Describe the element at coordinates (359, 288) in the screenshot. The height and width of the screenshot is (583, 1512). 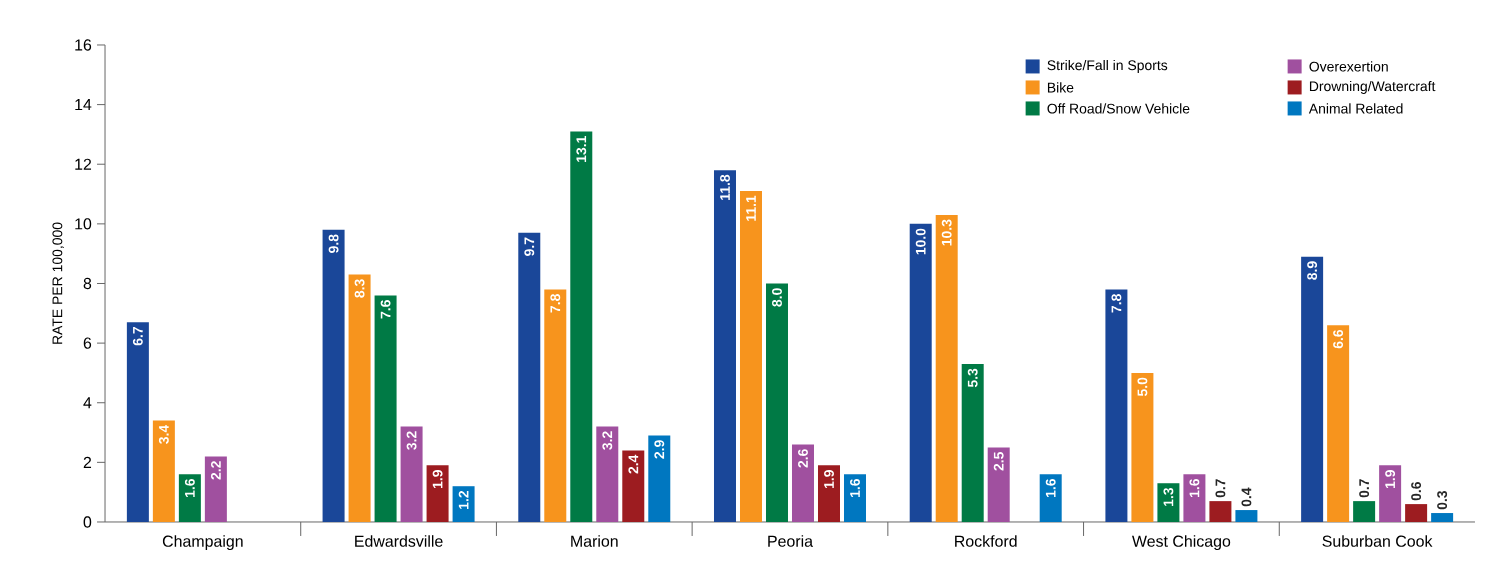
I see `data-label: 8.3` at that location.